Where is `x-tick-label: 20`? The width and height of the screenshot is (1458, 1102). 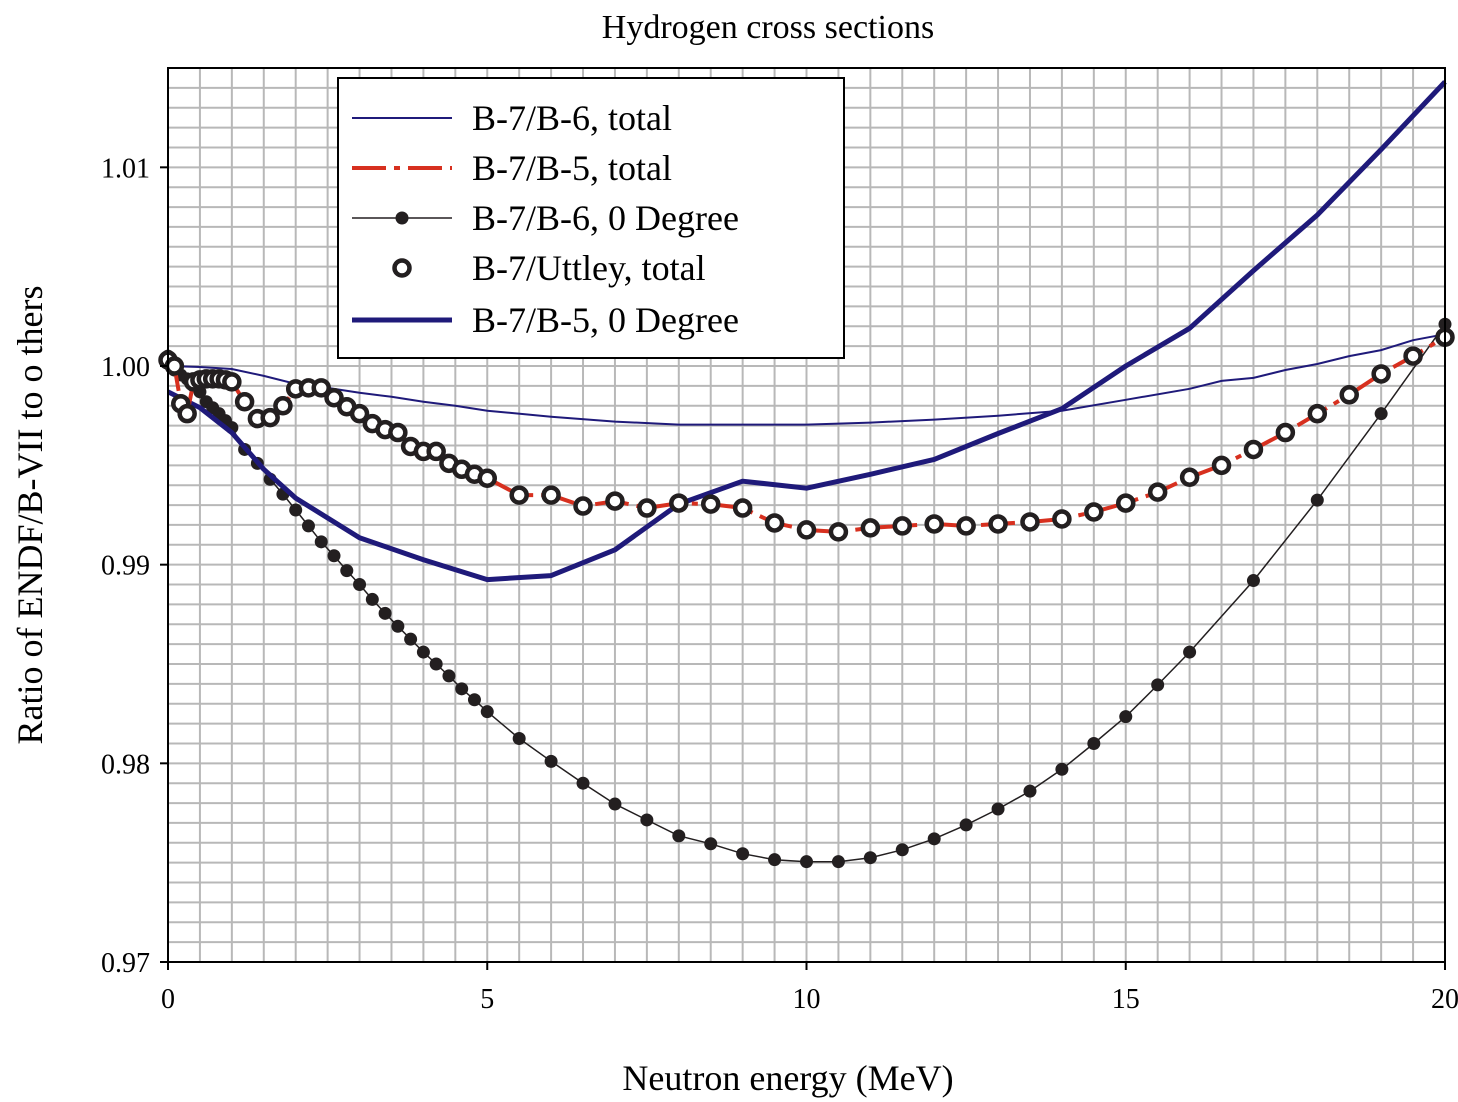 x-tick-label: 20 is located at coordinates (1444, 999).